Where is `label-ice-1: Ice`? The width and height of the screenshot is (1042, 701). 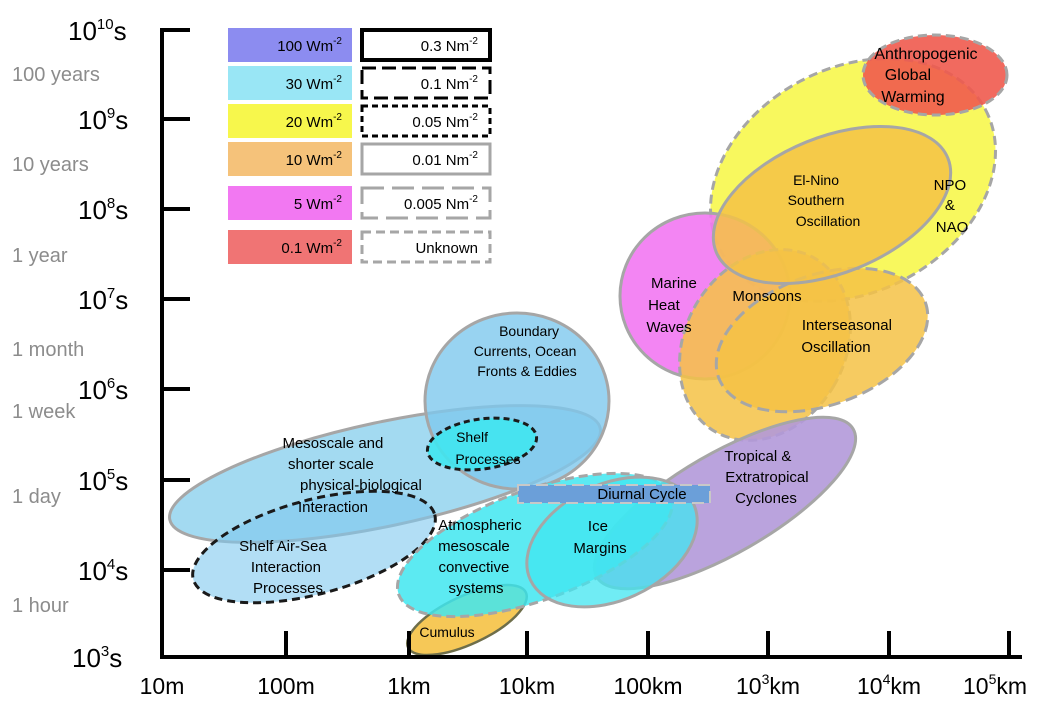 label-ice-1: Ice is located at coordinates (598, 526).